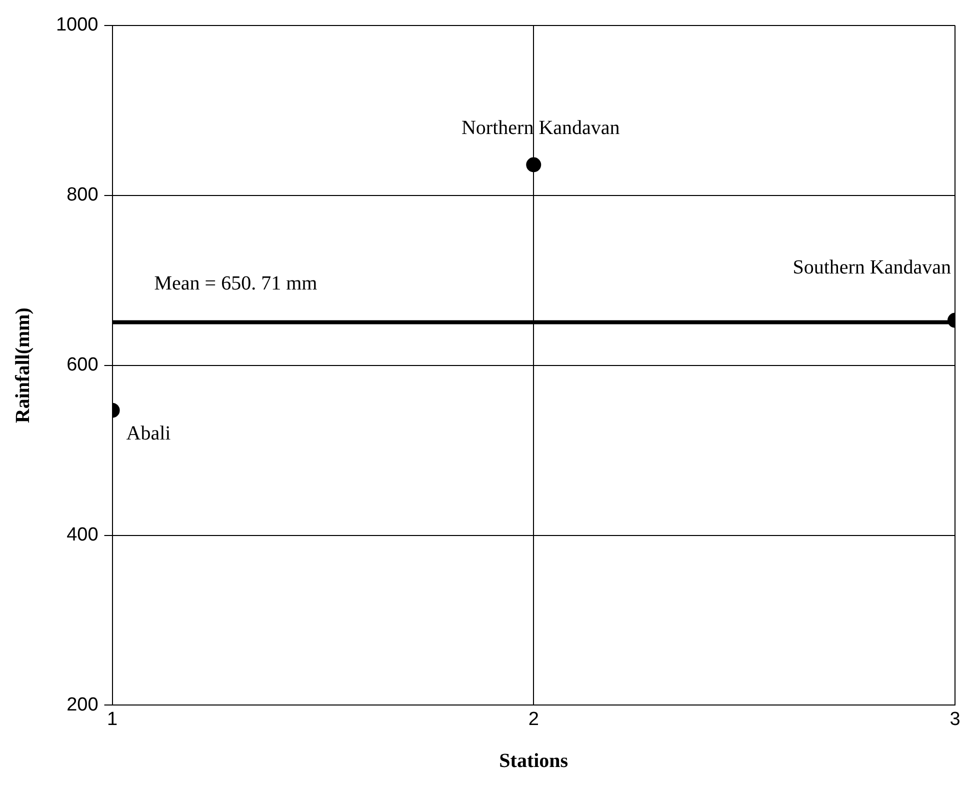 This screenshot has width=975, height=787. What do you see at coordinates (540, 128) in the screenshot?
I see `annotation: Northern Kandavan` at bounding box center [540, 128].